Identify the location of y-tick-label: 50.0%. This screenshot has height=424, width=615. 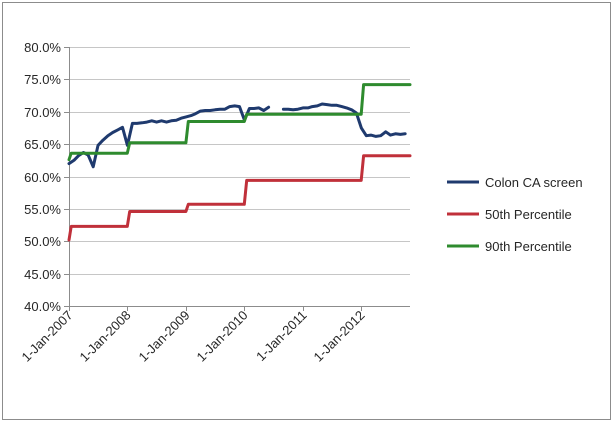
(42, 241).